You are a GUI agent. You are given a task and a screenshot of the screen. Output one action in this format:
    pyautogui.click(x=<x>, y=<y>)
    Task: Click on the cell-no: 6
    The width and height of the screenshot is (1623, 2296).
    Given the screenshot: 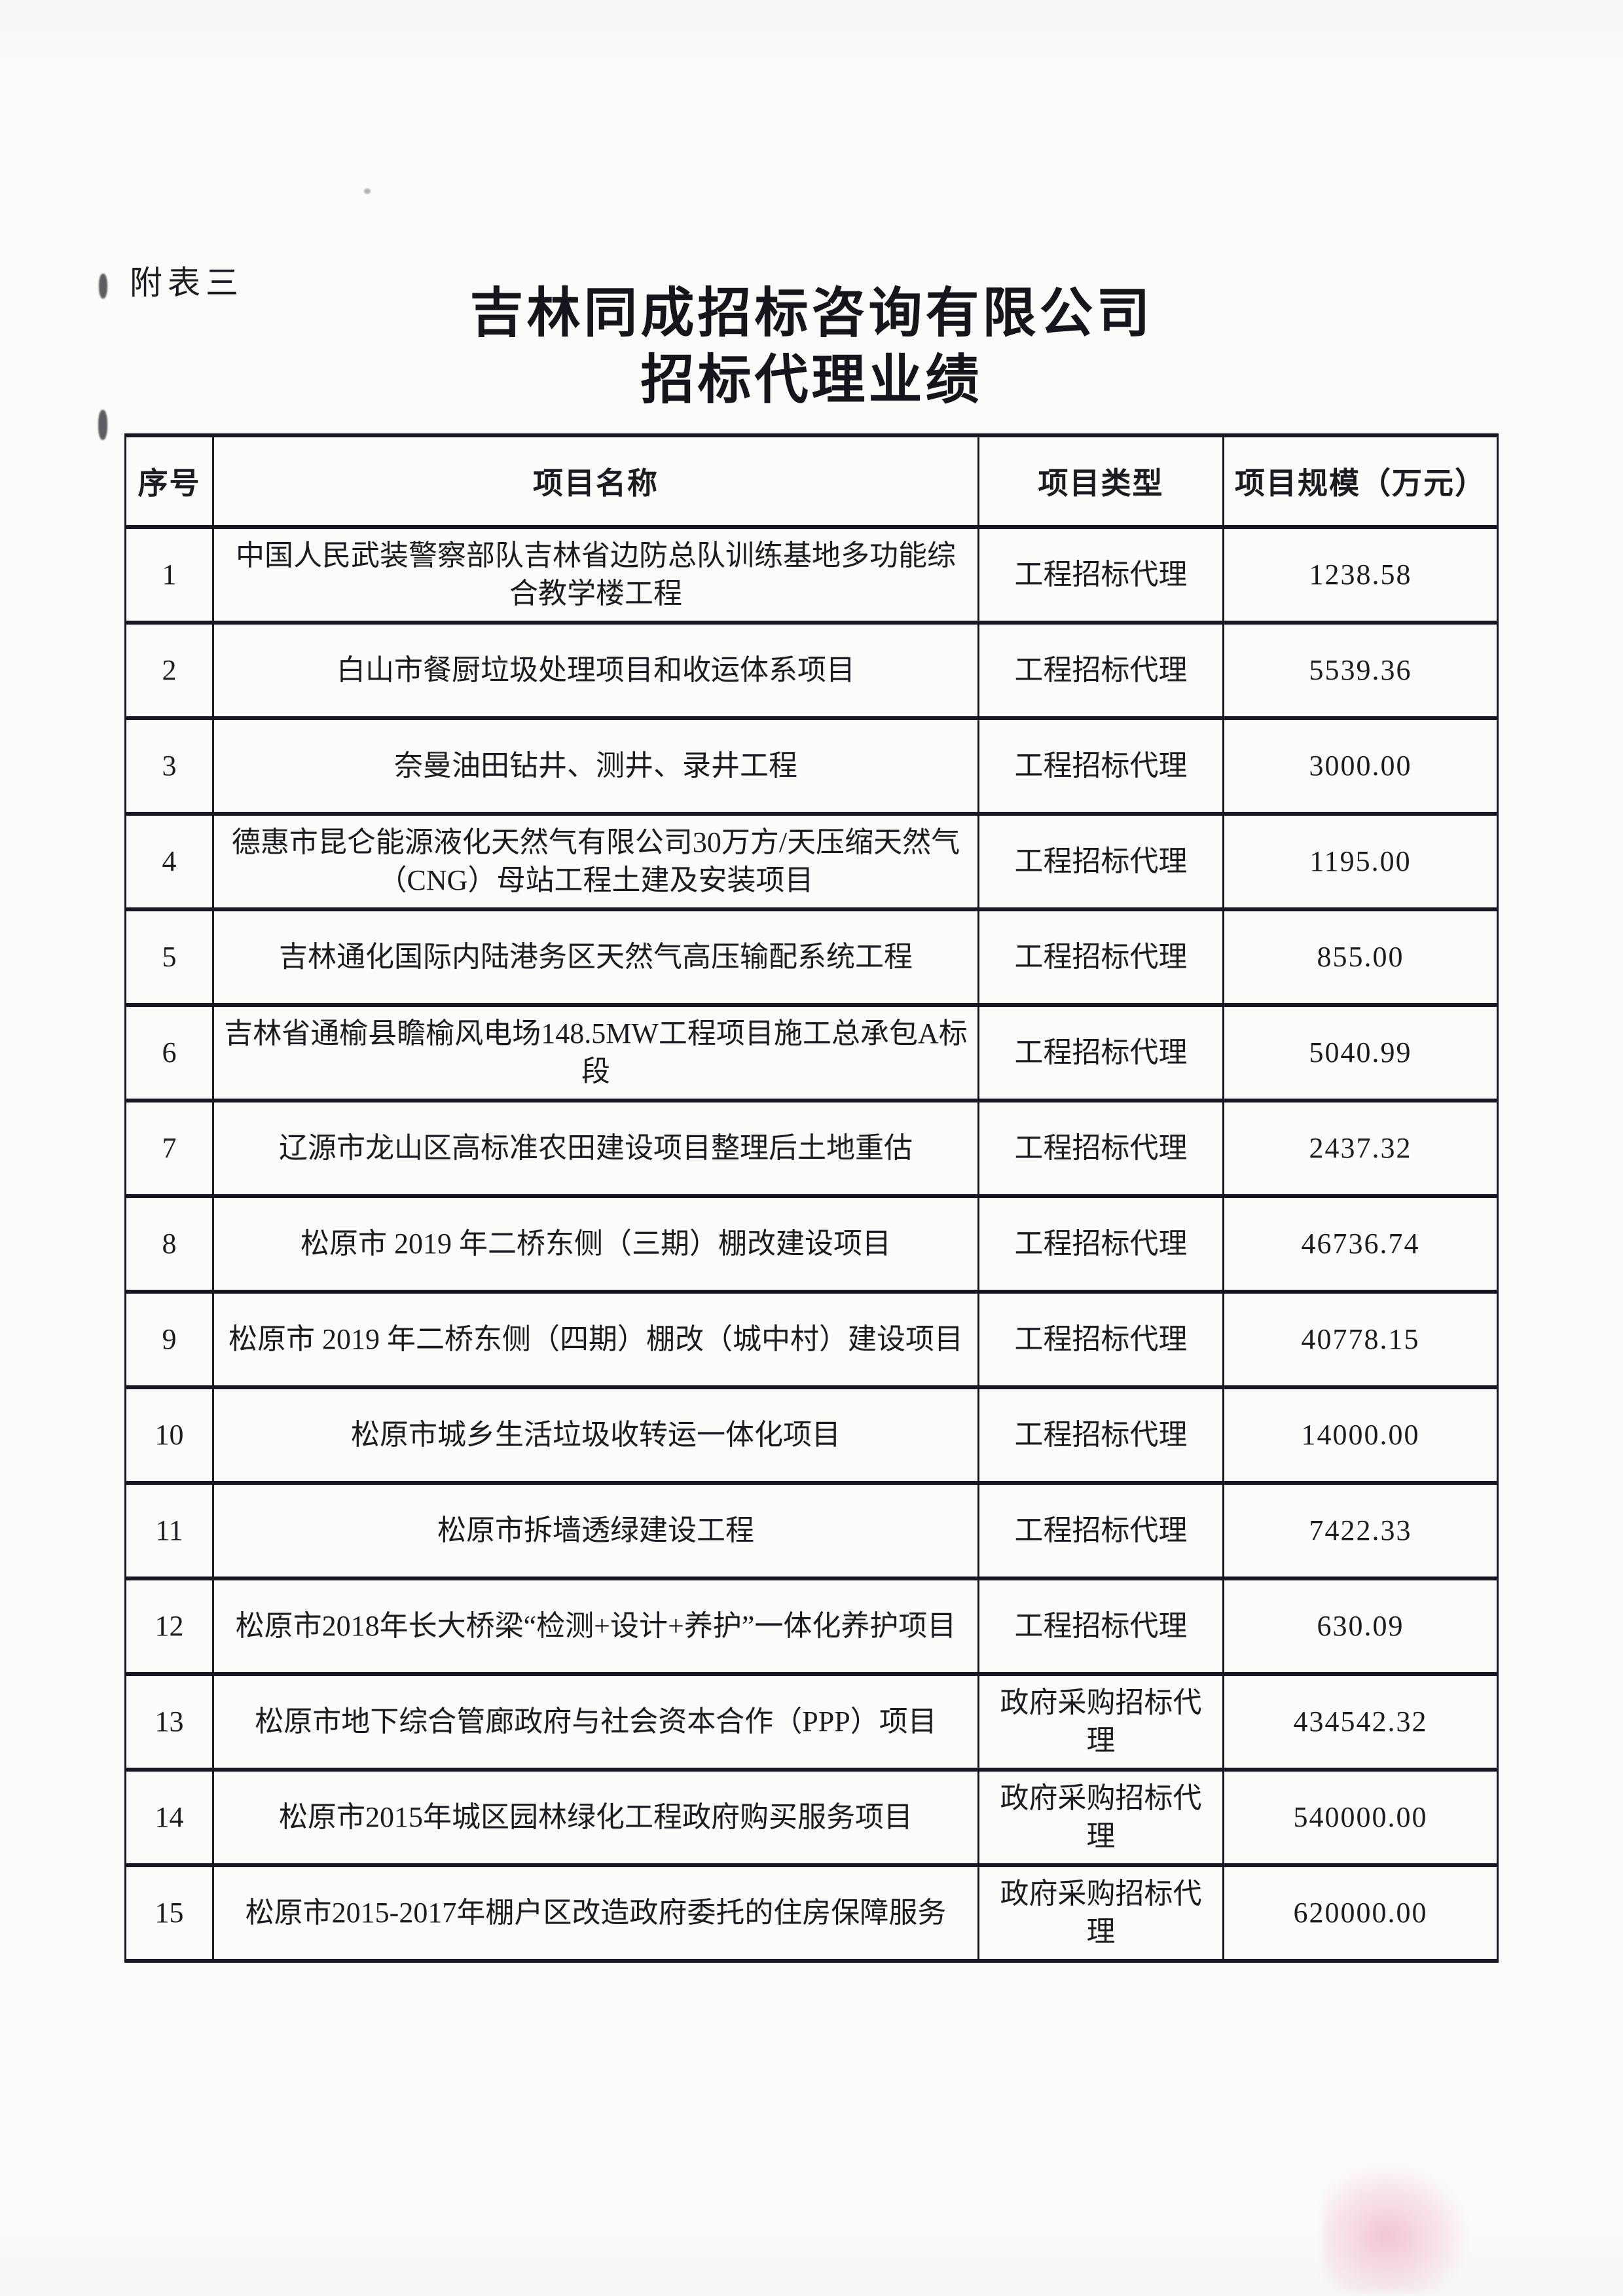 What is the action you would take?
    pyautogui.click(x=169, y=1052)
    